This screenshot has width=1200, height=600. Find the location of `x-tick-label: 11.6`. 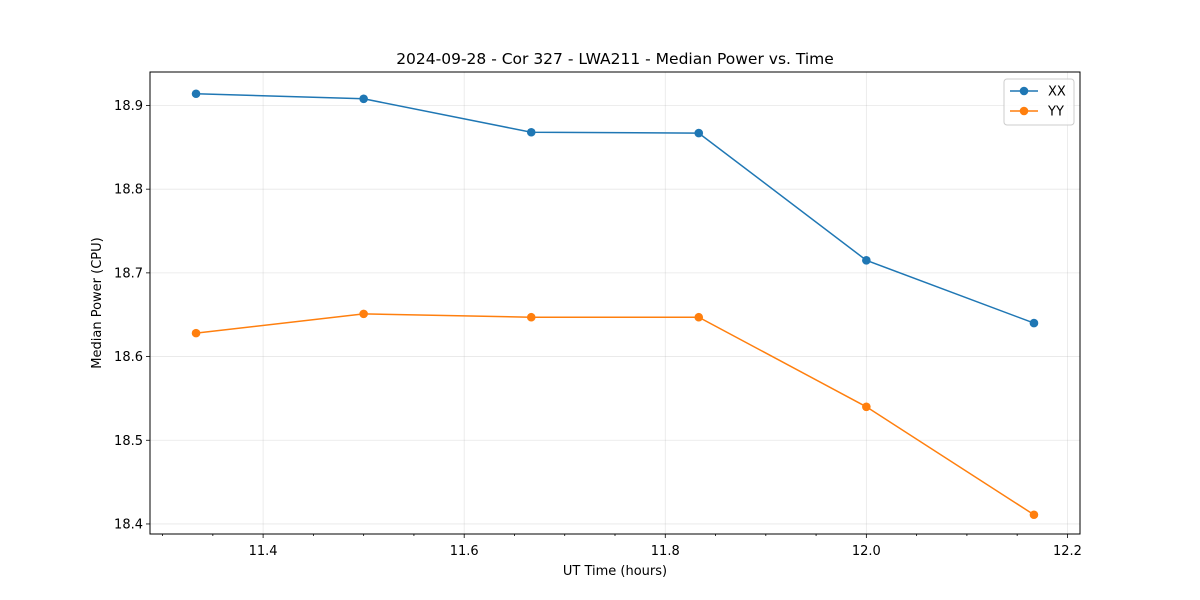

x-tick-label: 11.6 is located at coordinates (464, 551).